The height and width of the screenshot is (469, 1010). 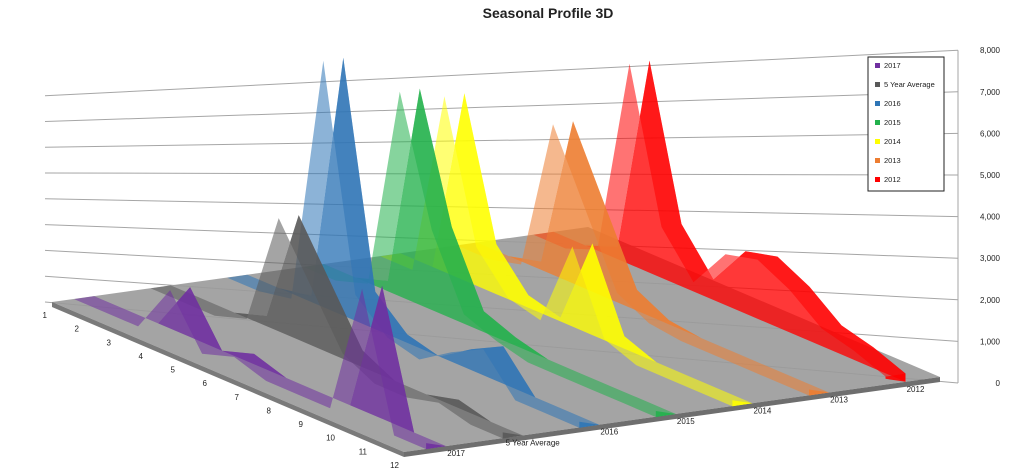 What do you see at coordinates (45, 315) in the screenshot?
I see `x-tick-label: 1` at bounding box center [45, 315].